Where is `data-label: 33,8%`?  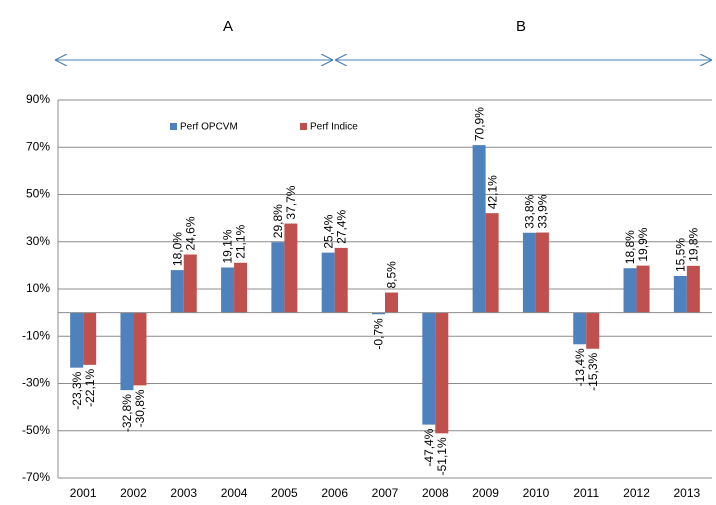
data-label: 33,8% is located at coordinates (530, 211).